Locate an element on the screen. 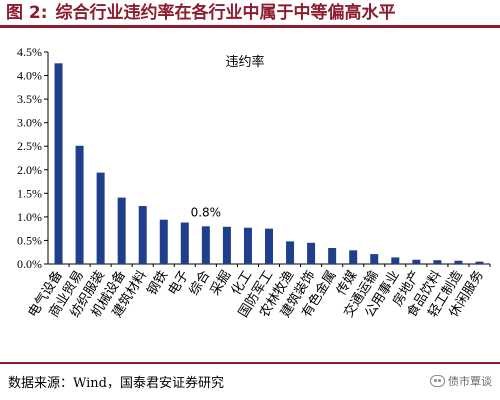 Image resolution: width=500 pixels, height=400 pixels. watermark-text: 债市覃谈 is located at coordinates (470, 381).